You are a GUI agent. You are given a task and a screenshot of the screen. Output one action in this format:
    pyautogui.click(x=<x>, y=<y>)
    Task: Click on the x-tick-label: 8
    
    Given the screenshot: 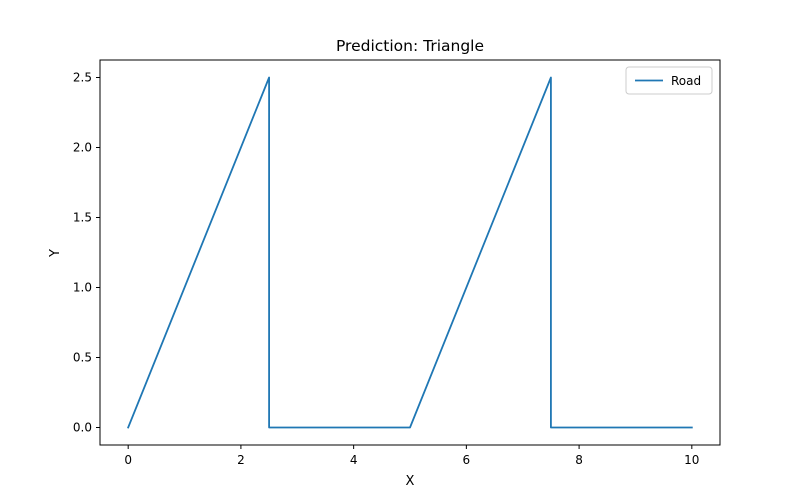 What is the action you would take?
    pyautogui.click(x=579, y=460)
    